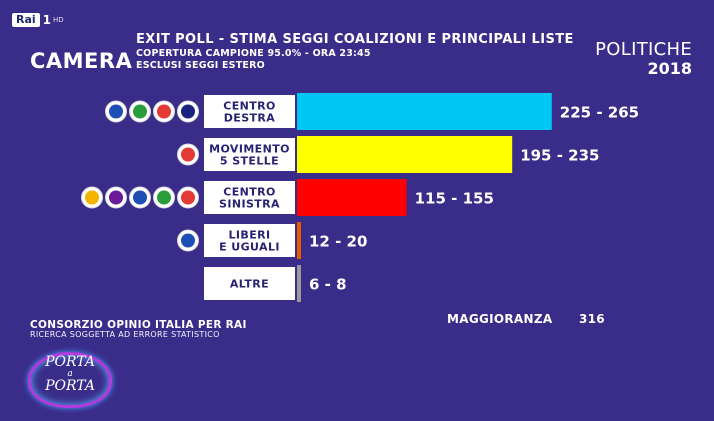 This screenshot has height=421, width=714. What do you see at coordinates (250, 118) in the screenshot?
I see `bar-label-0-1: DESTRA` at bounding box center [250, 118].